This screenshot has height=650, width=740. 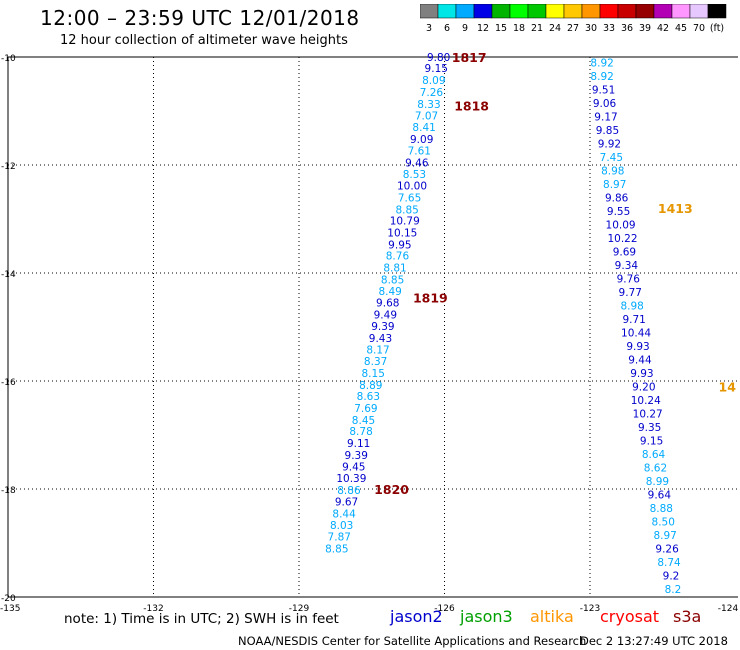 What do you see at coordinates (299, 609) in the screenshot?
I see `x-tick-label: -129` at bounding box center [299, 609].